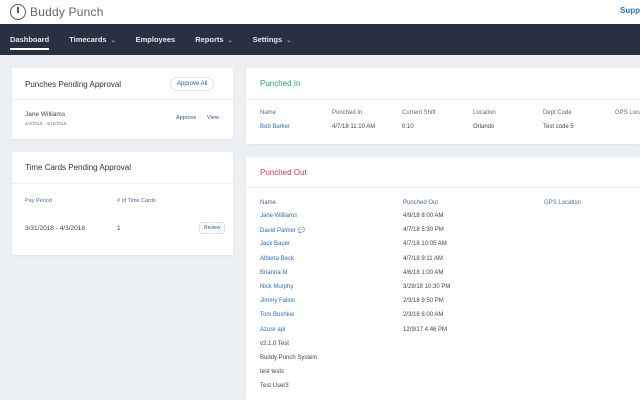 This screenshot has height=400, width=640. I want to click on employee-name-text: Test User3, so click(274, 386).